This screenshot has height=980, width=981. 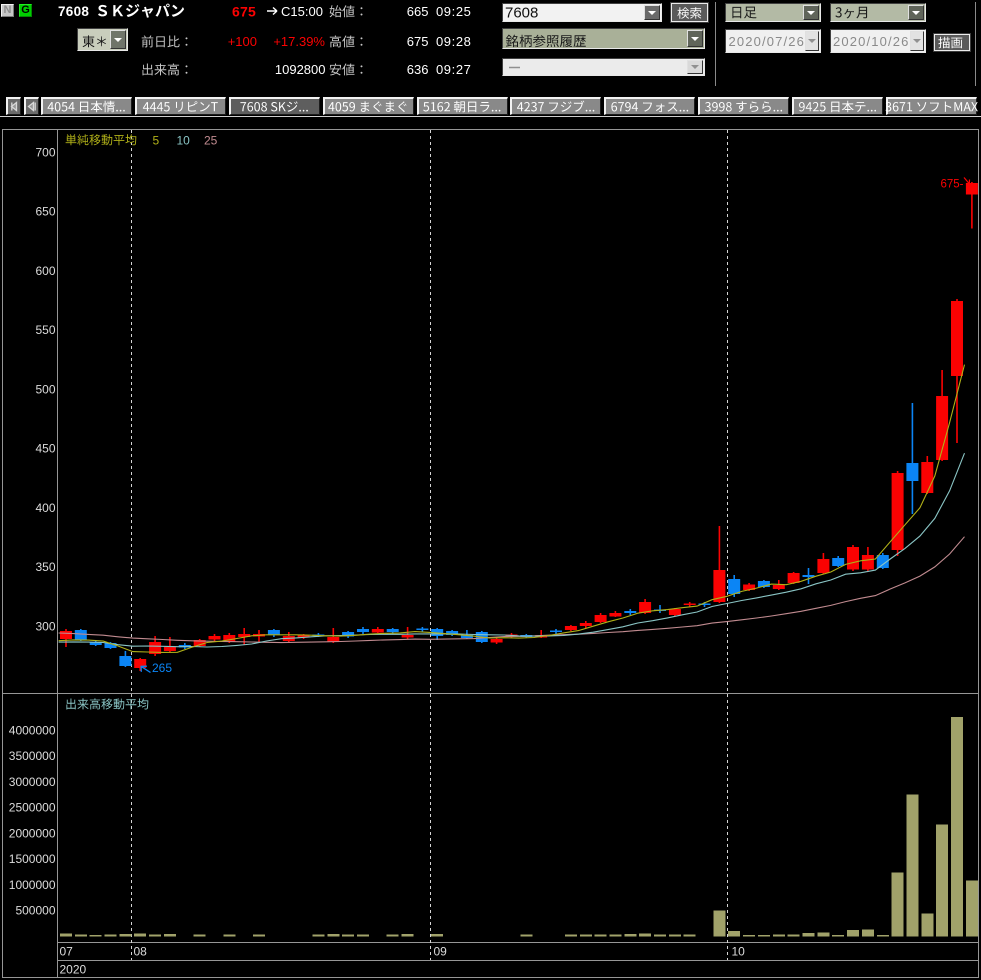 What do you see at coordinates (141, 952) in the screenshot?
I see `svg-text: 08` at bounding box center [141, 952].